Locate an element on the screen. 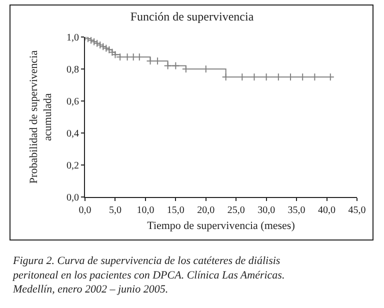  x-tick-label: 45,0 is located at coordinates (357, 210).